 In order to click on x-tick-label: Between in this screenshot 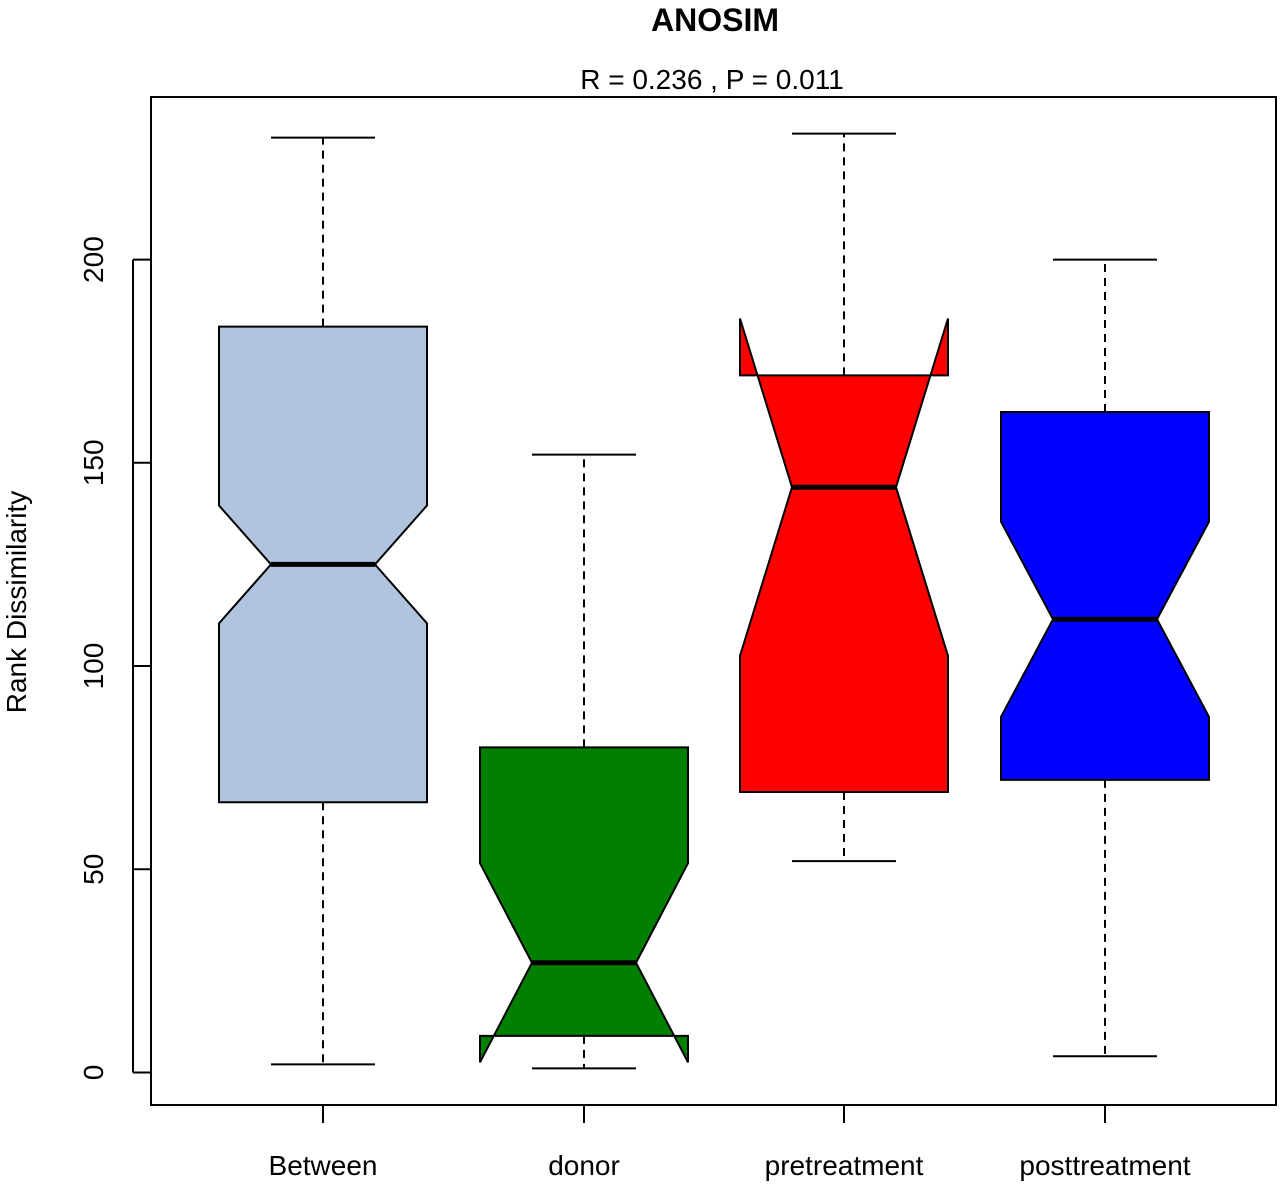, I will do `click(323, 1165)`.